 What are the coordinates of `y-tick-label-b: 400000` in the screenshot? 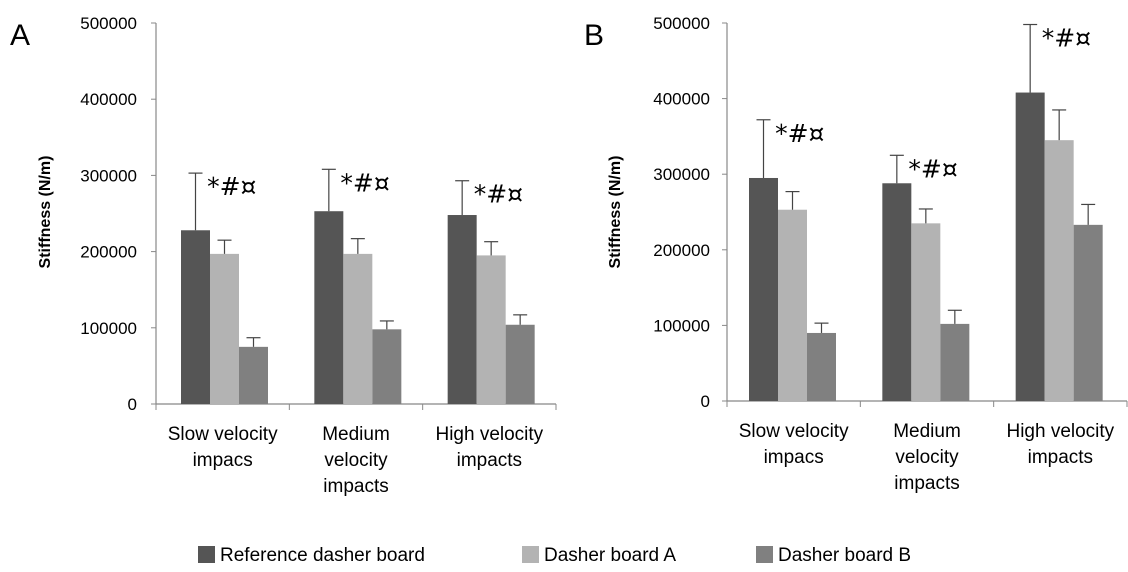 It's located at (681, 99).